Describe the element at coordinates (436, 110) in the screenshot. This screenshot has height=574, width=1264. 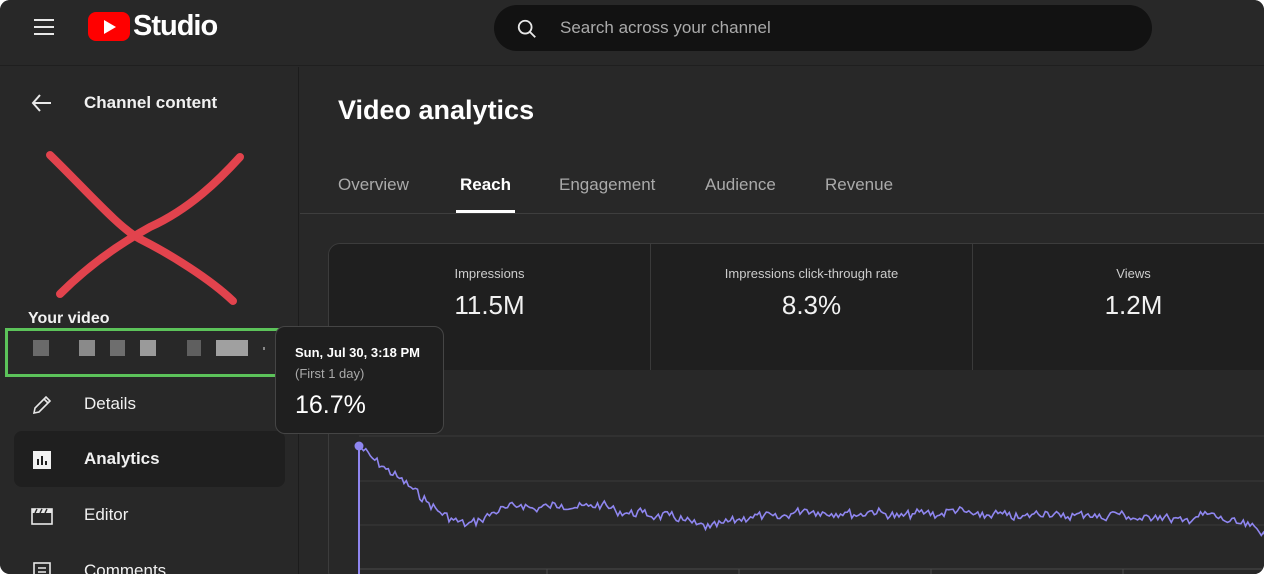
I see `page-title: Video analytics` at that location.